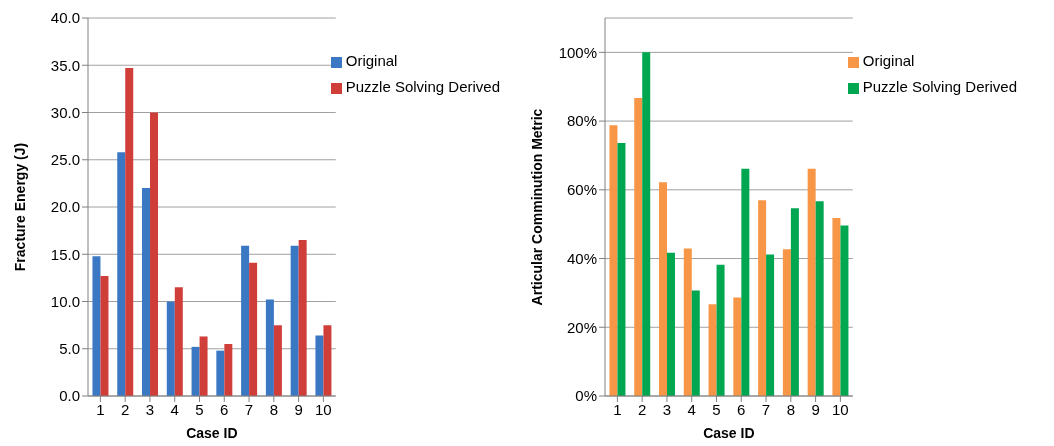 Image resolution: width=1054 pixels, height=446 pixels. Describe the element at coordinates (581, 327) in the screenshot. I see `y-tick-label: 20%` at that location.